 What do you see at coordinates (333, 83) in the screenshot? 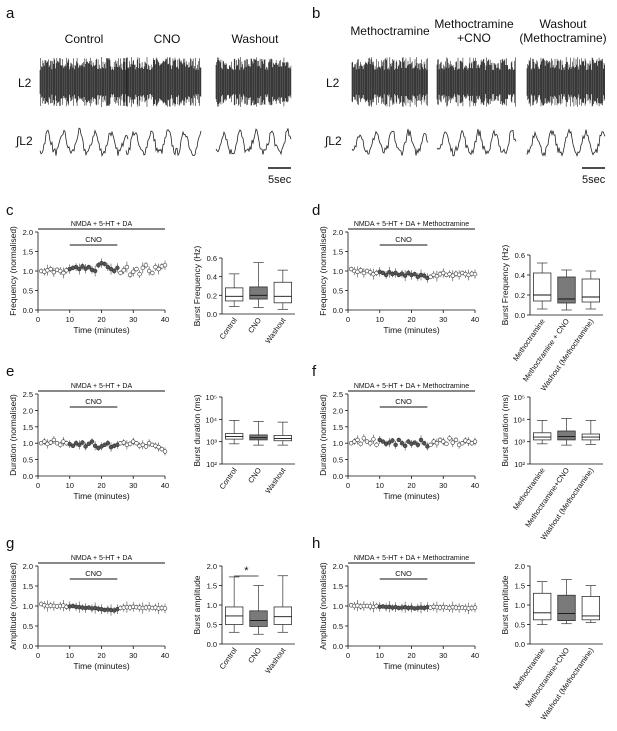
I see `trace-row-label-raw: L2` at bounding box center [333, 83].